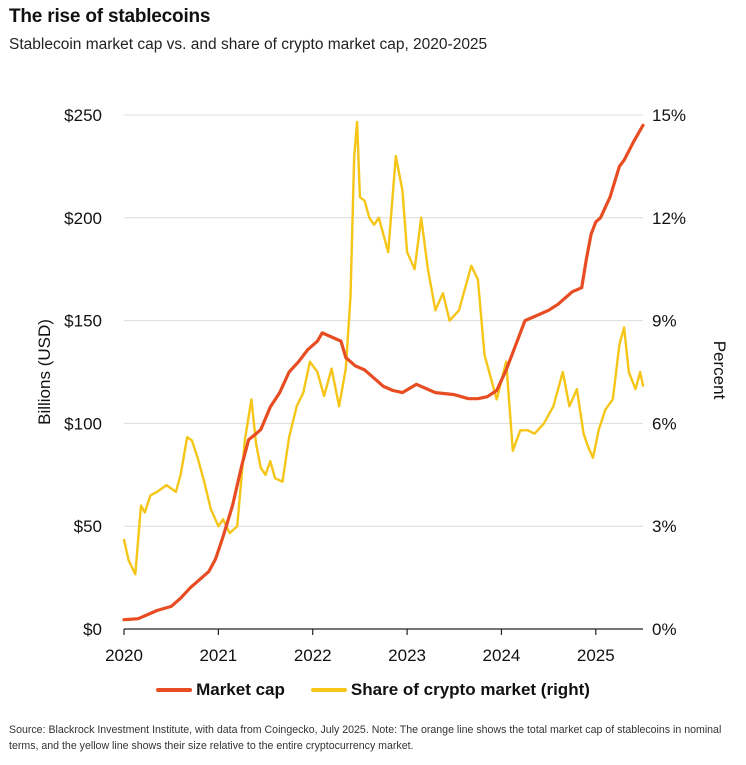 Image resolution: width=746 pixels, height=765 pixels. Describe the element at coordinates (719, 370) in the screenshot. I see `y2-axis-label: Percent` at that location.